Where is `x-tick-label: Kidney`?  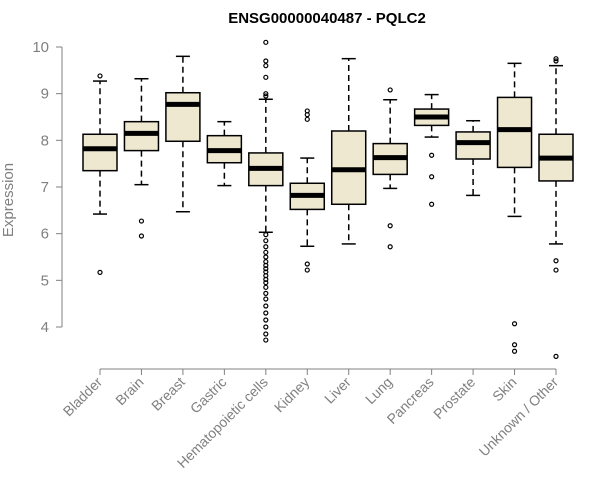 x-tick-label: Kidney is located at coordinates (292, 395).